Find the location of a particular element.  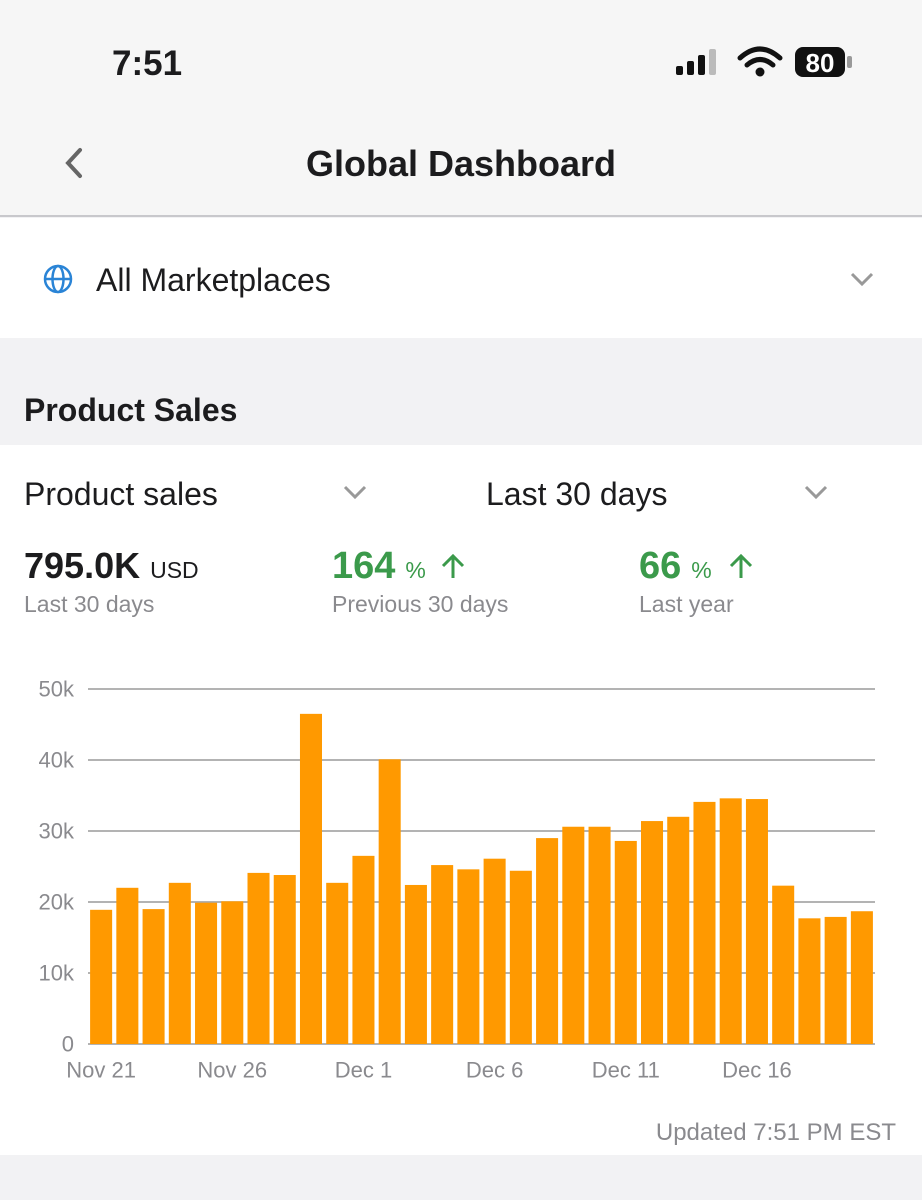

stat-value: 164 is located at coordinates (363, 566).